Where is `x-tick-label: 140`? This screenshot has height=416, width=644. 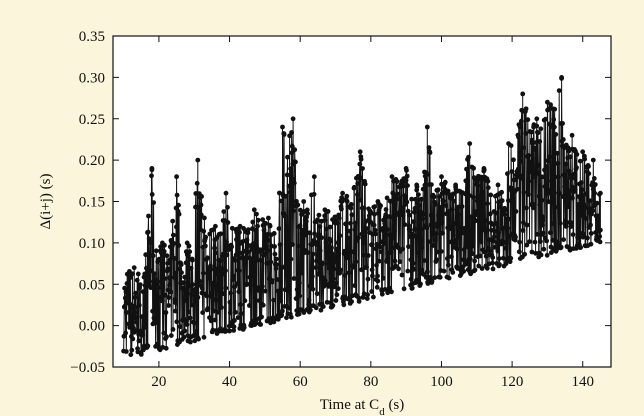 x-tick-label: 140 is located at coordinates (582, 382).